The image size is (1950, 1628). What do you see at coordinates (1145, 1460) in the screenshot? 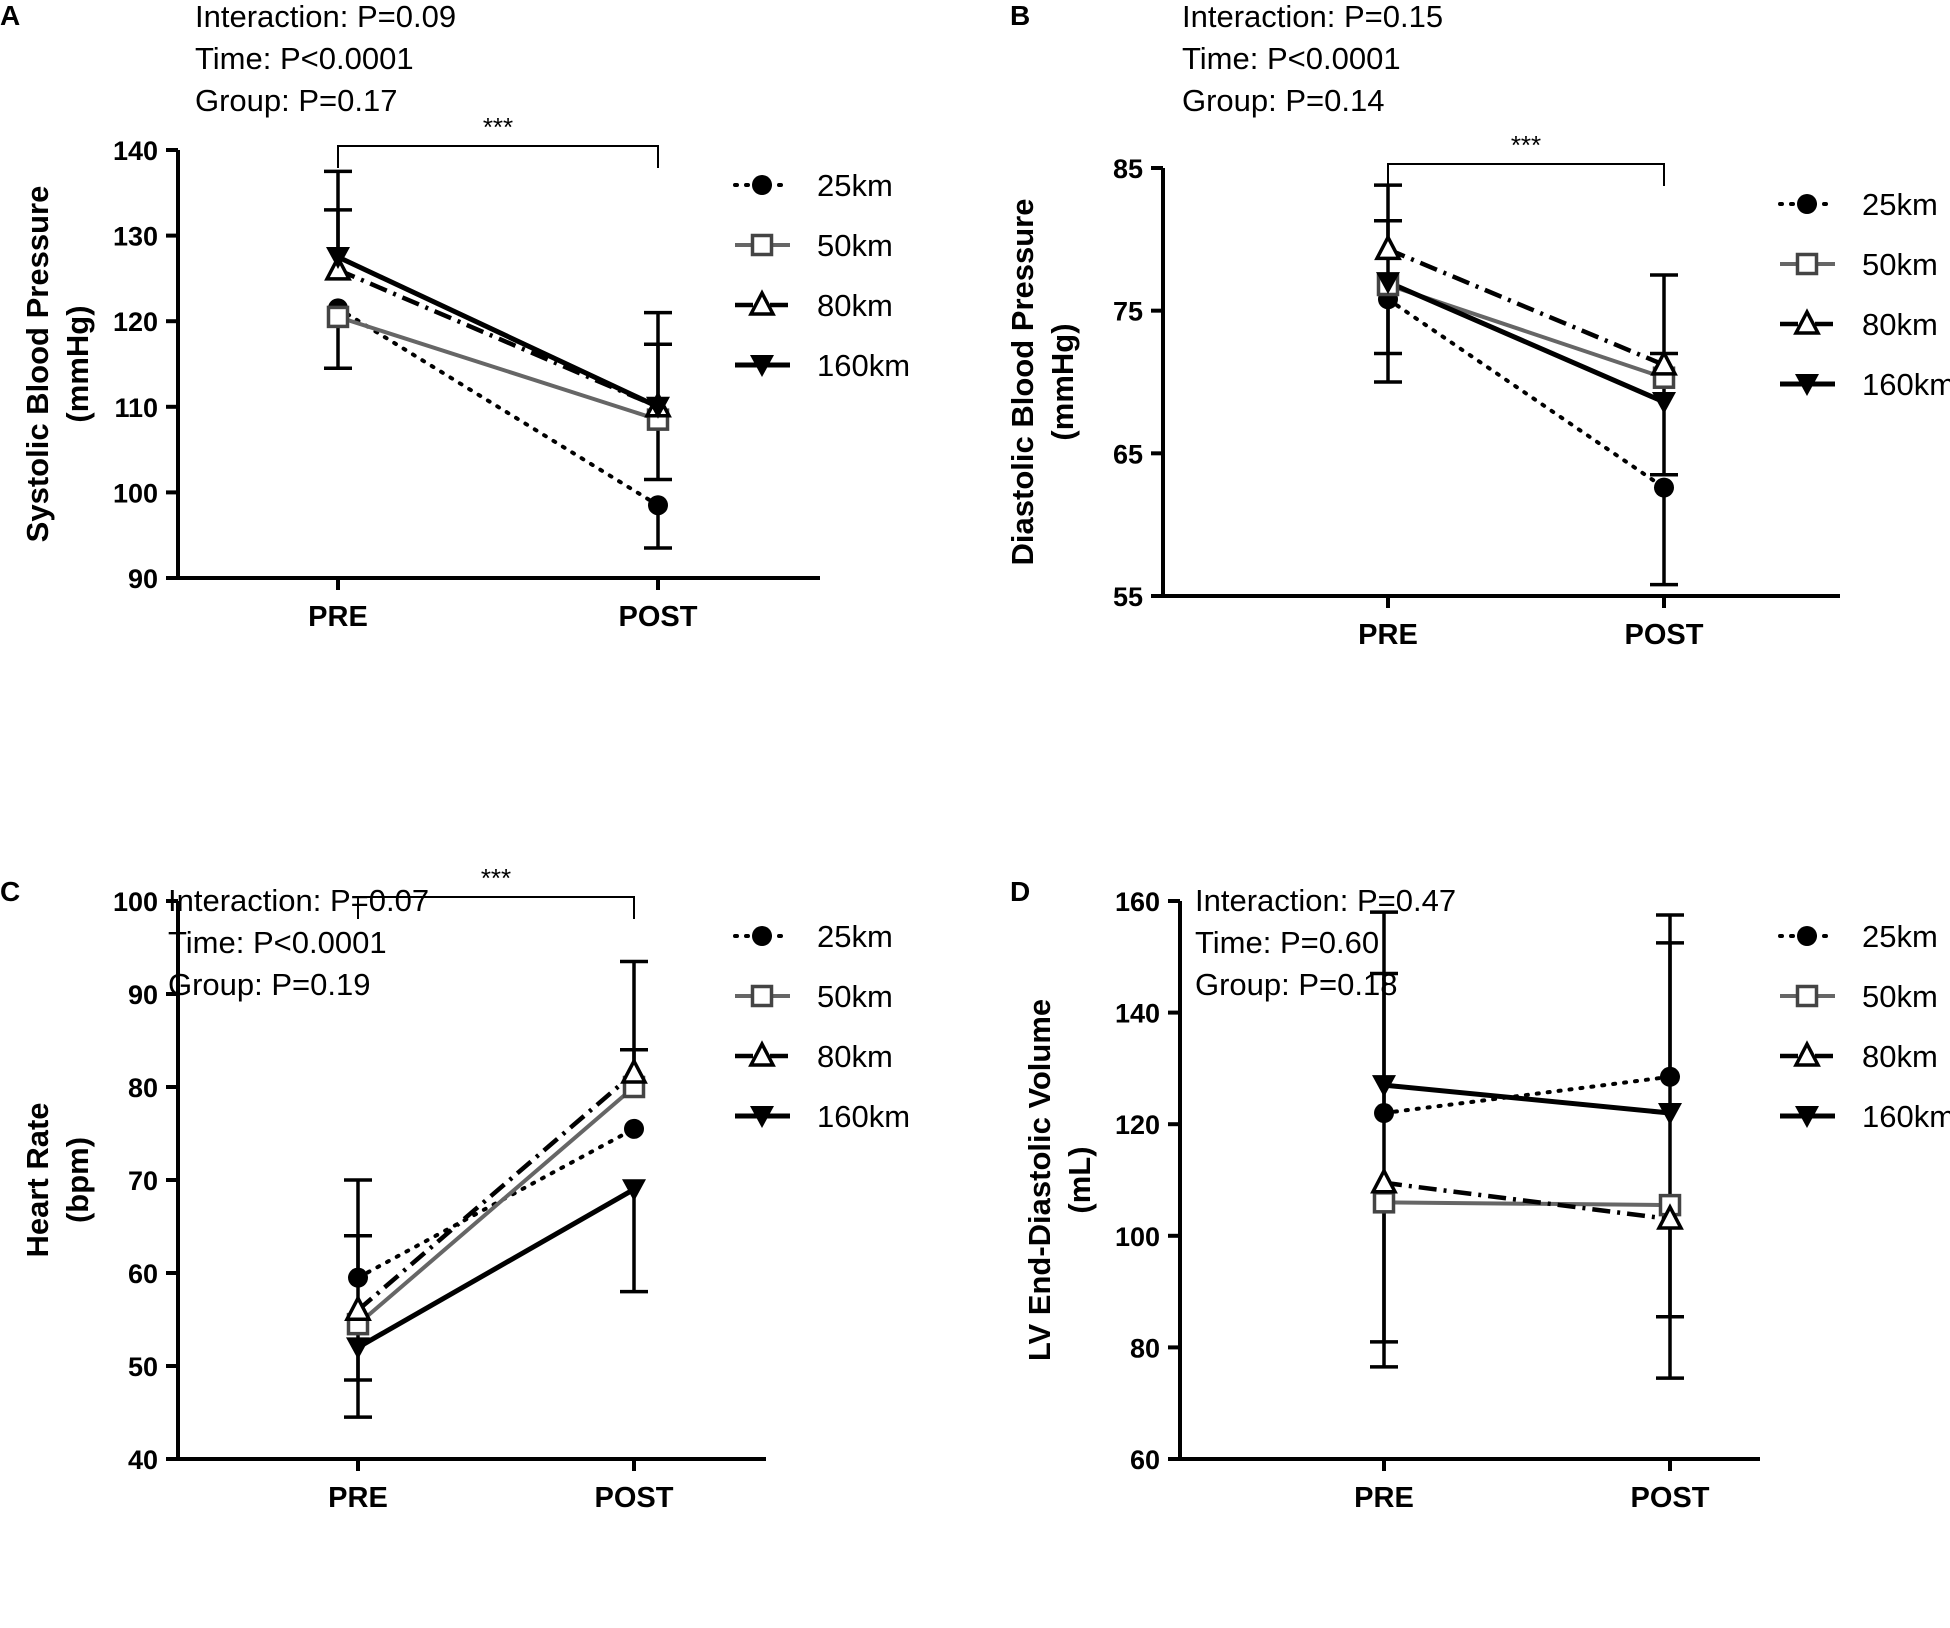
I see `y-tick-label: 60` at bounding box center [1145, 1460].